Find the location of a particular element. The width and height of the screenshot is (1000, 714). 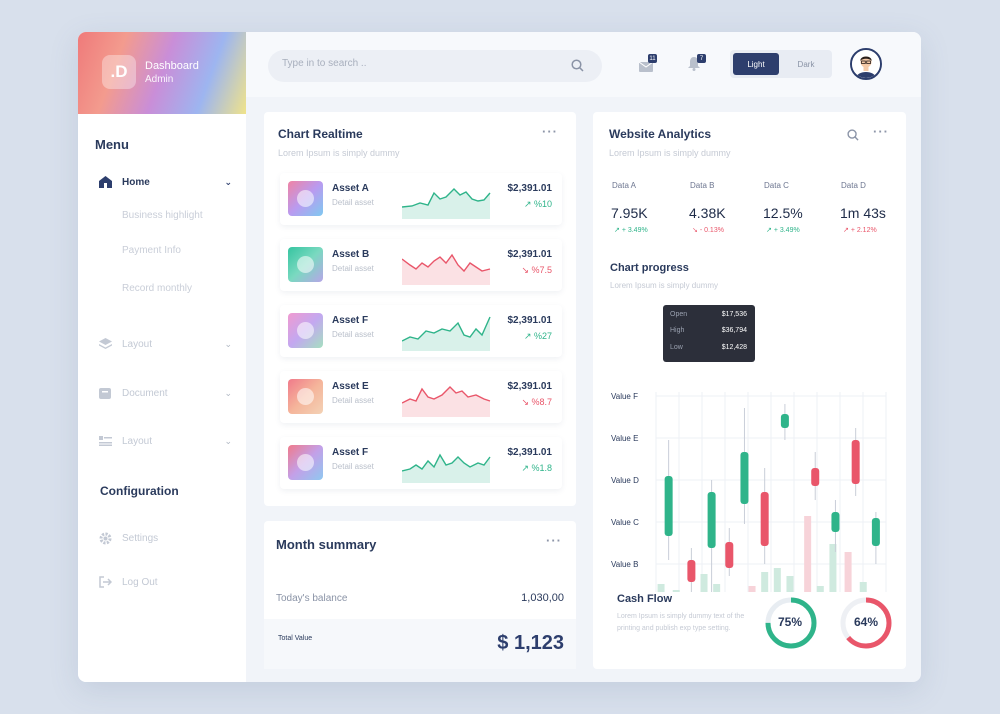

chart-progress-subtitle: Lorem Ipsum is simply dummy is located at coordinates (664, 285).